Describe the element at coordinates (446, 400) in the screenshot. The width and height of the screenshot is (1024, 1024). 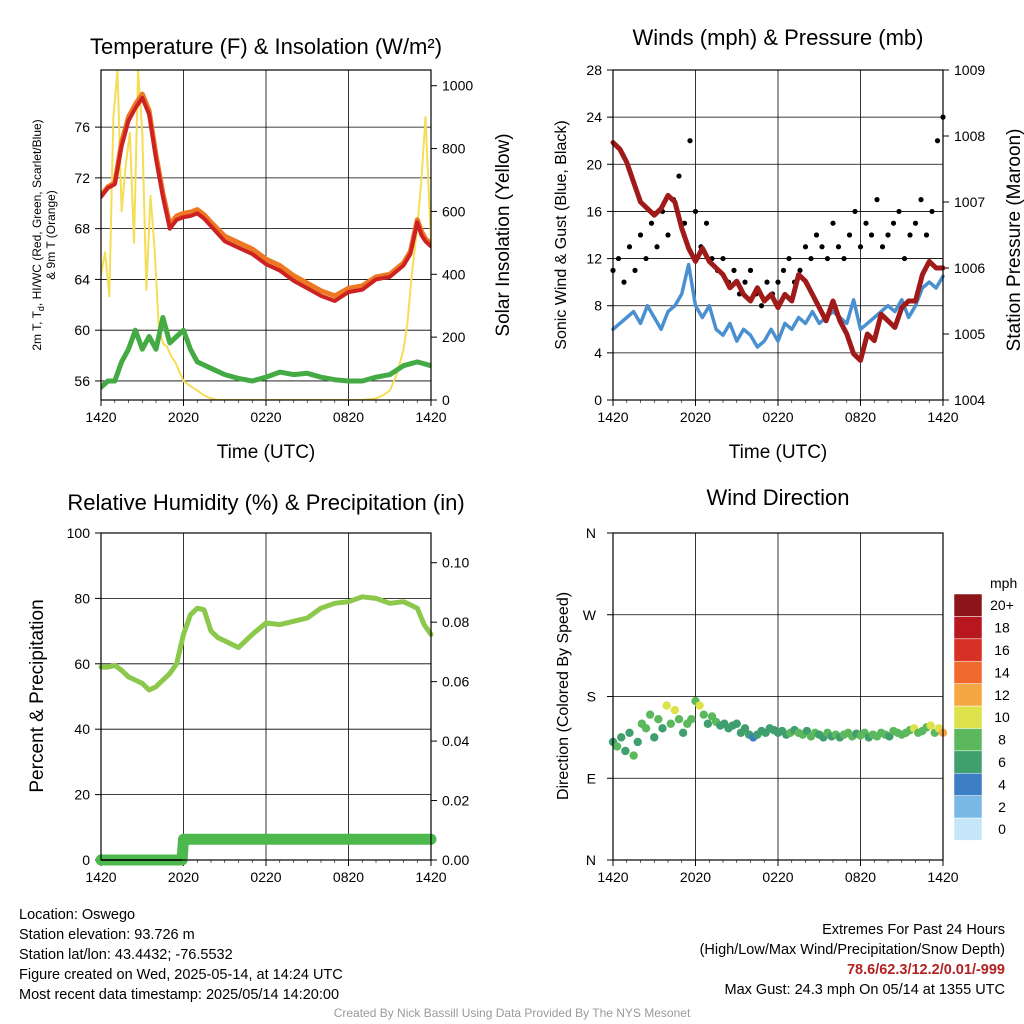
I see `insolation-ytick-label: 0` at that location.